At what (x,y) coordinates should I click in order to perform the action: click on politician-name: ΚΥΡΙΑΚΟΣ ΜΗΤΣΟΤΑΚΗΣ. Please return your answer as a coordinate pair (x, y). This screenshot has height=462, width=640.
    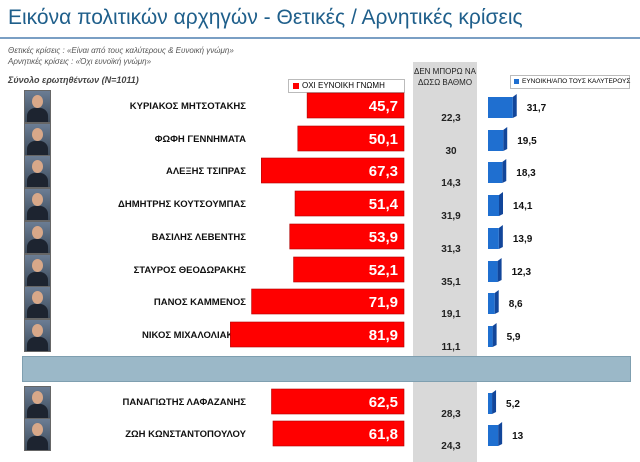
    Looking at the image, I should click on (188, 106).